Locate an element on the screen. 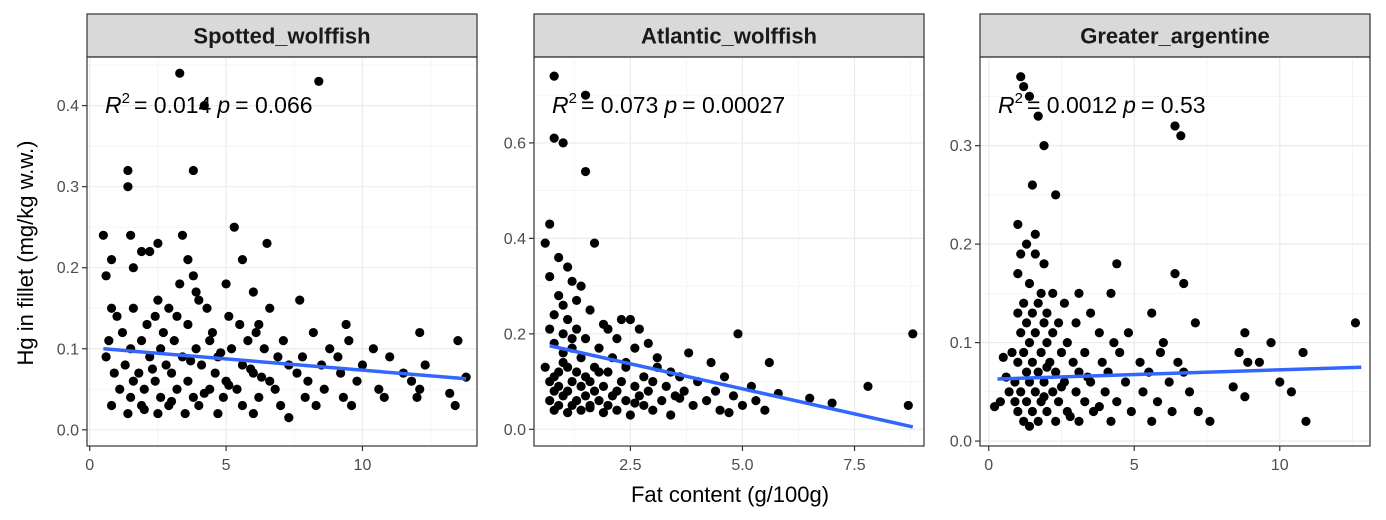 The width and height of the screenshot is (1386, 520). y-tick-label: 0.6 is located at coordinates (515, 143).